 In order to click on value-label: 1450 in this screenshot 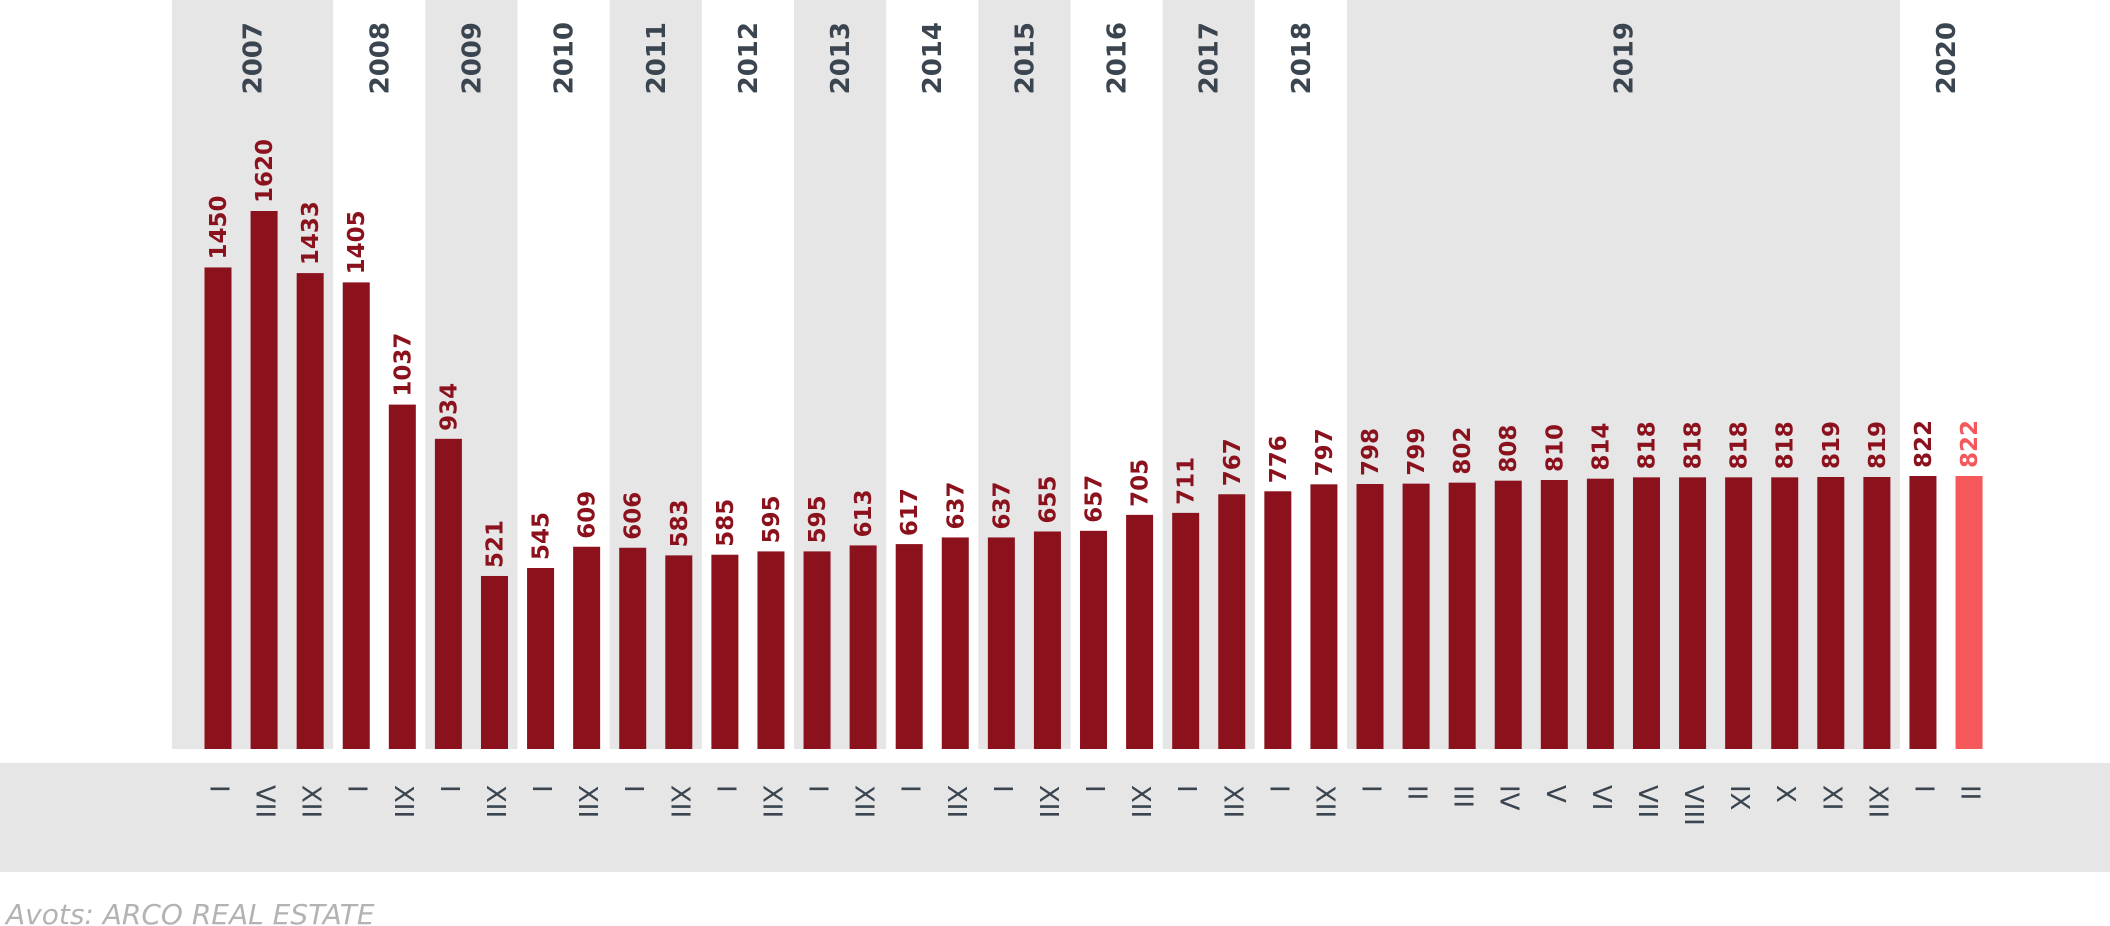, I will do `click(219, 227)`.